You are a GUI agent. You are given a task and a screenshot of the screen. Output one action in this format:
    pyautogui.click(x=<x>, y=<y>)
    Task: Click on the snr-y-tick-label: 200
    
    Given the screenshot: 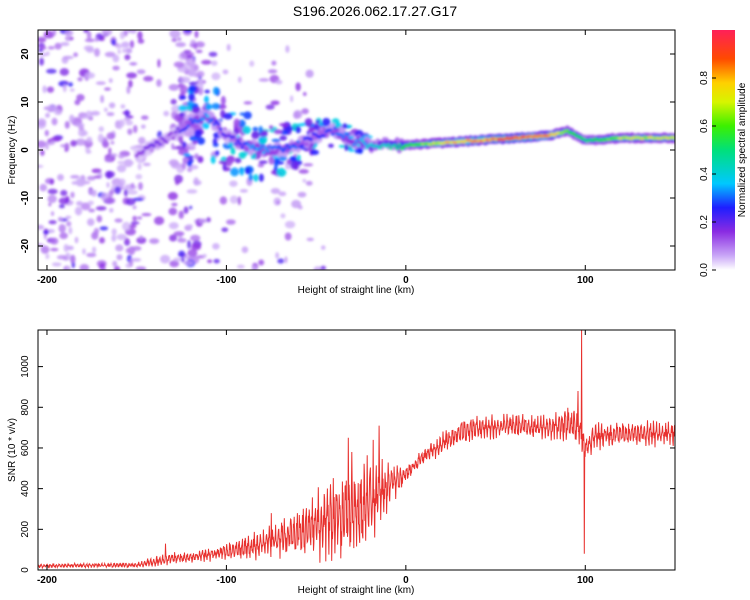 What is the action you would take?
    pyautogui.click(x=25, y=529)
    